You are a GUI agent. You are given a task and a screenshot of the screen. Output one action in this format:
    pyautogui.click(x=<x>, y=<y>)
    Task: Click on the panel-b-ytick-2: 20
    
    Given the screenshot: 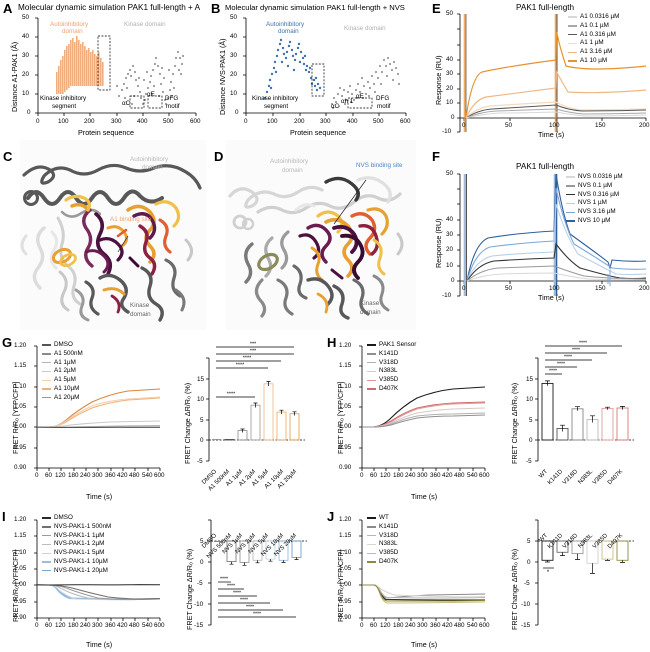 What is the action you would take?
    pyautogui.click(x=234, y=74)
    